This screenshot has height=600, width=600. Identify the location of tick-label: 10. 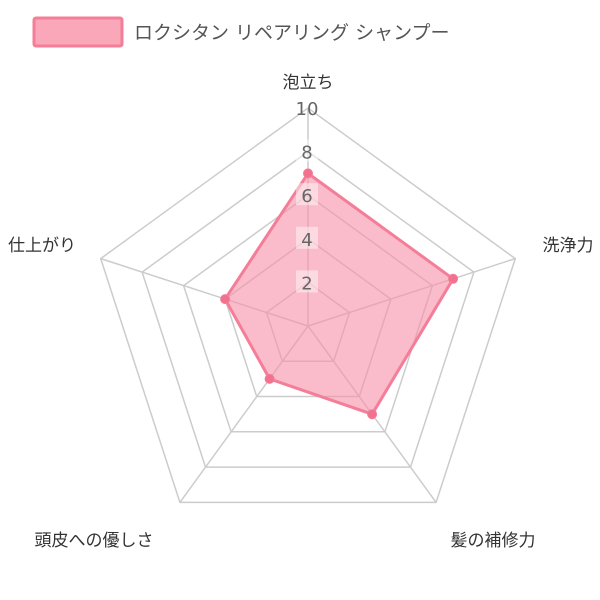
(307, 109).